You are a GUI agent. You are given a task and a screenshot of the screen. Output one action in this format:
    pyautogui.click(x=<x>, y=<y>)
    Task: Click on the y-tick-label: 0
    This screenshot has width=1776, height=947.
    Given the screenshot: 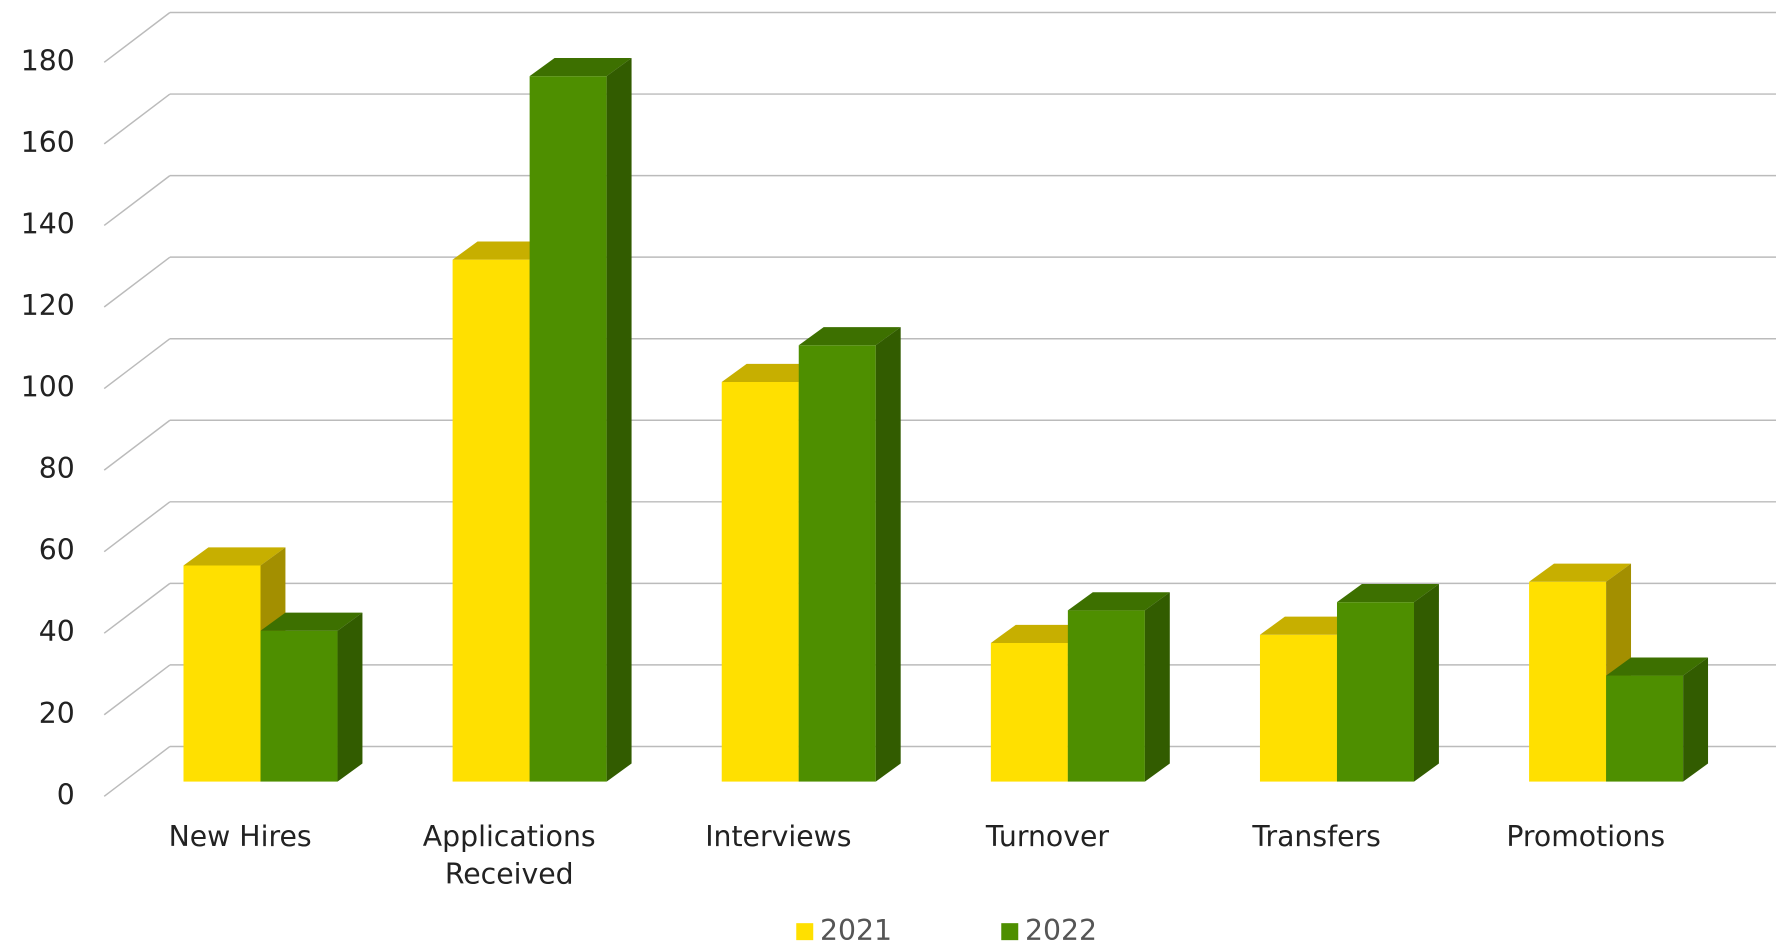 What is the action you would take?
    pyautogui.click(x=66, y=794)
    